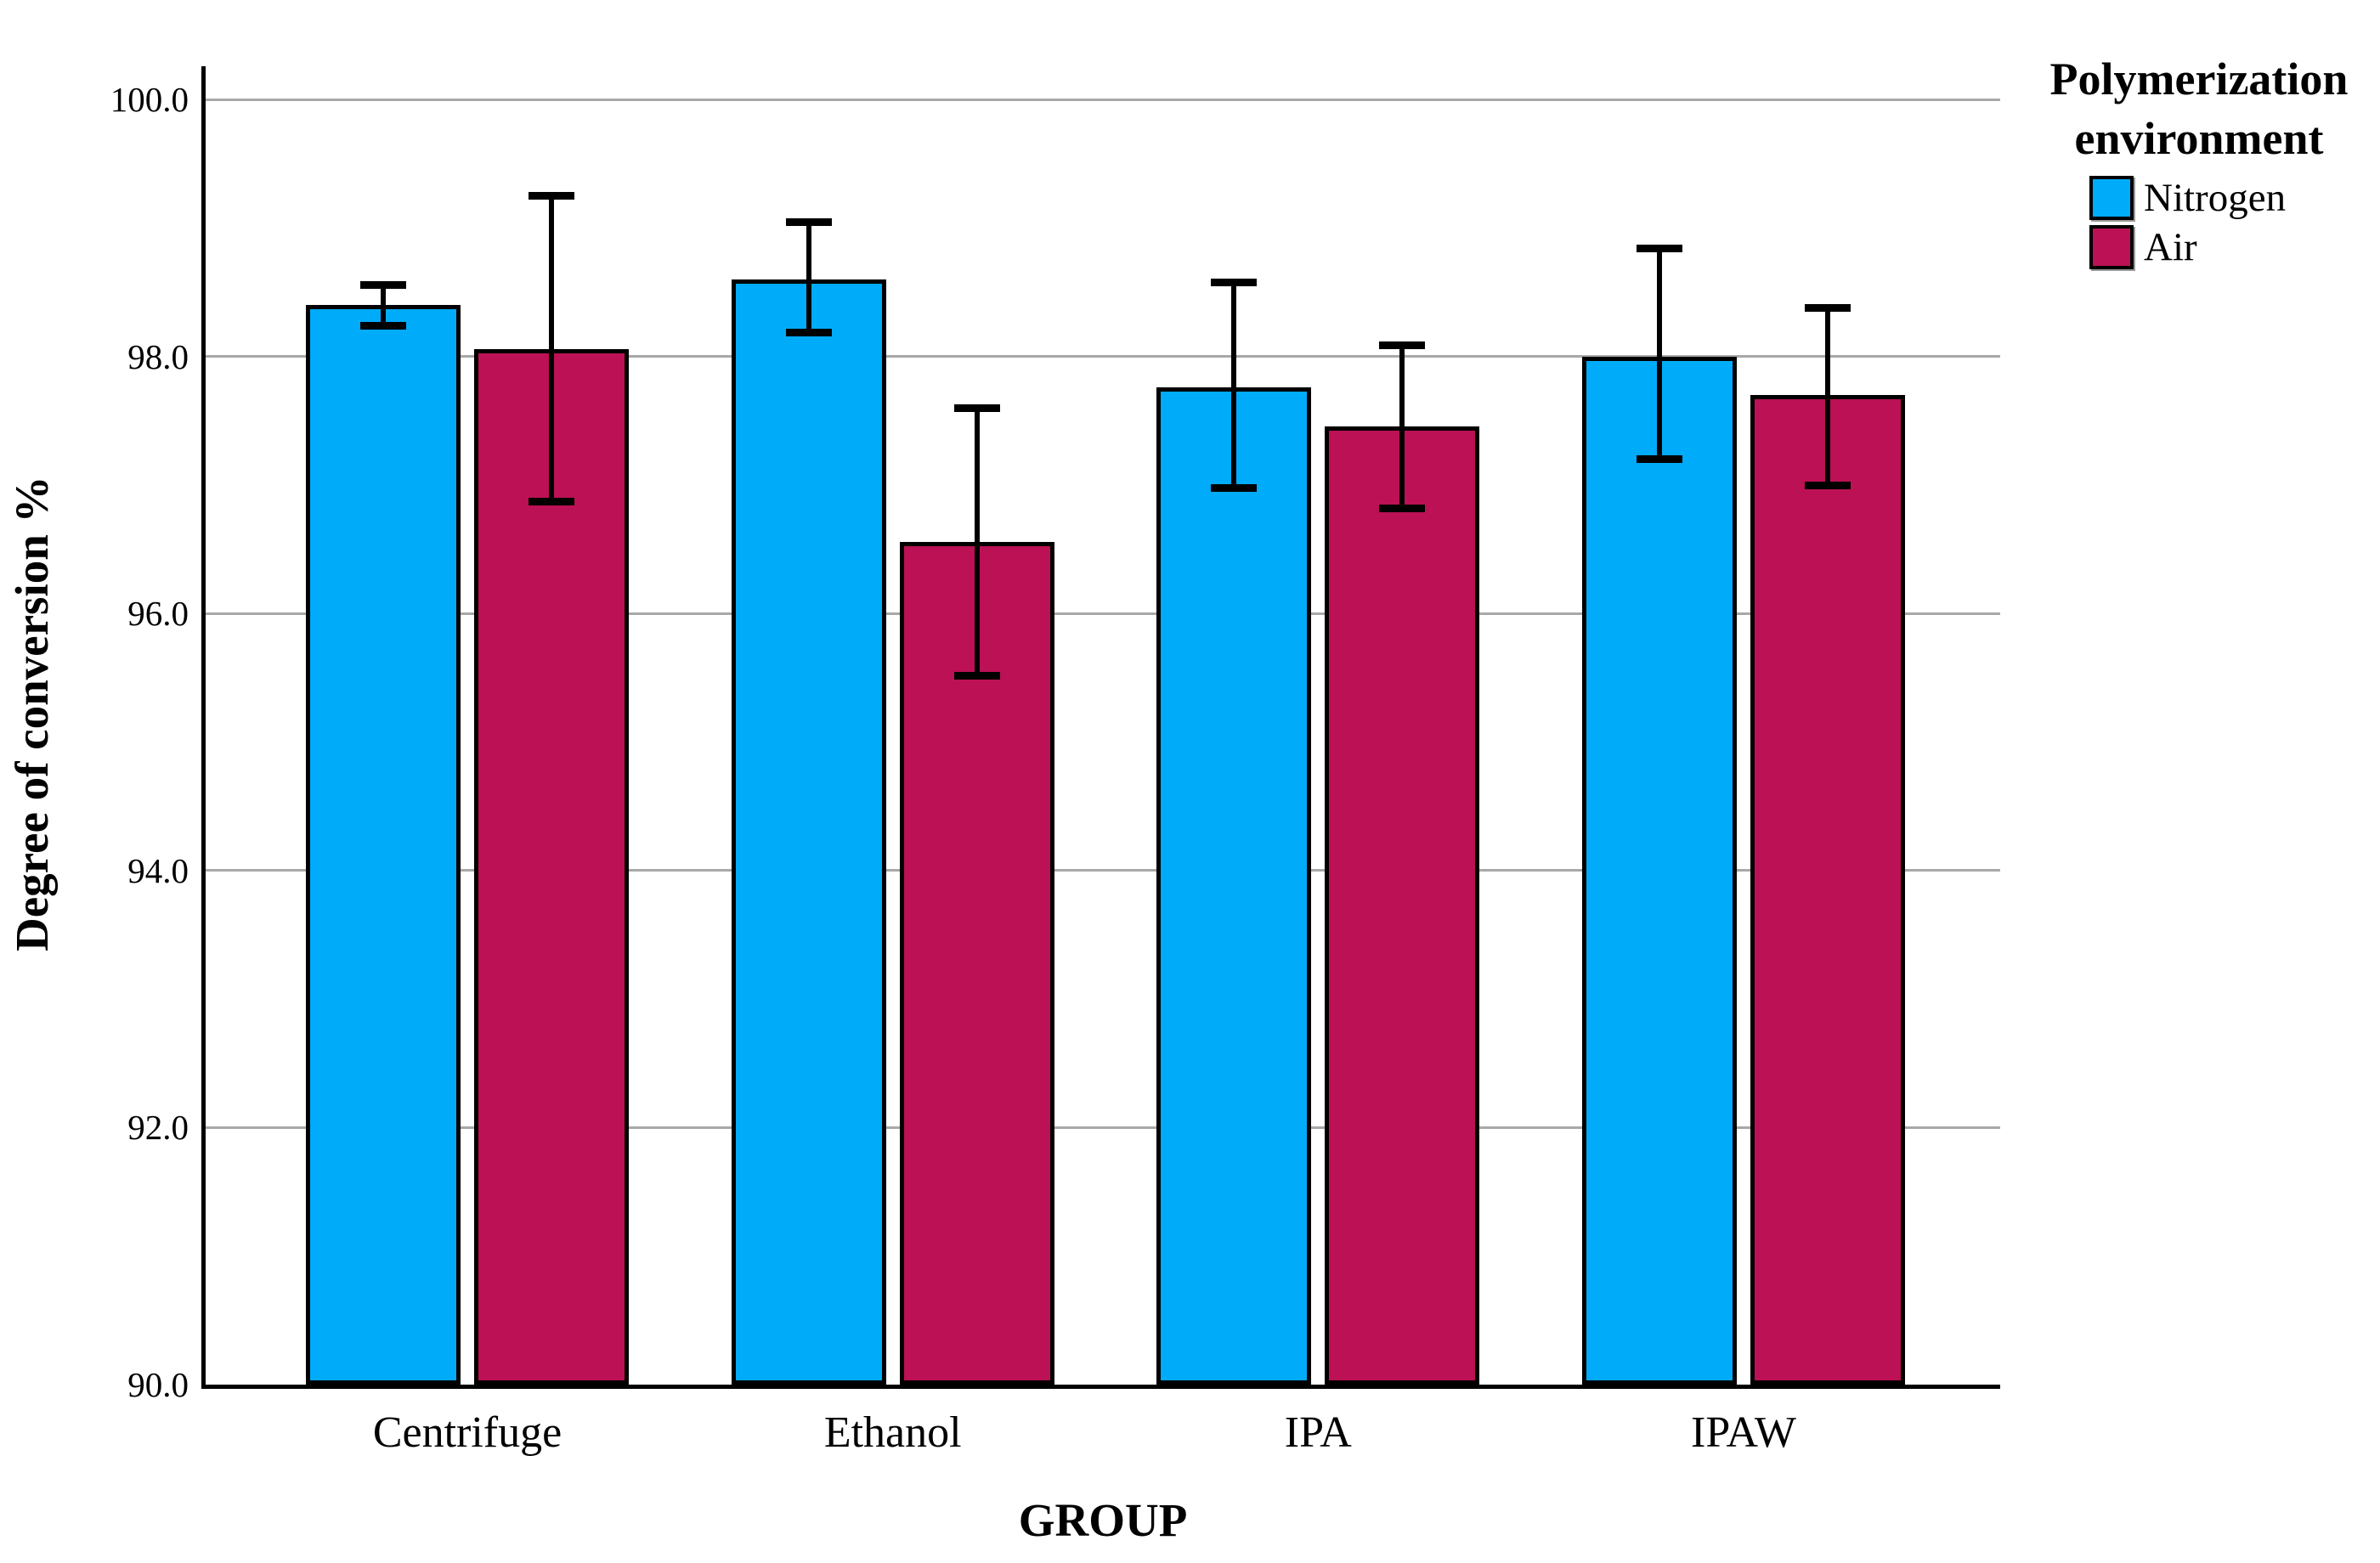 The height and width of the screenshot is (1563, 2380). I want to click on legend-item-air: Air, so click(2199, 247).